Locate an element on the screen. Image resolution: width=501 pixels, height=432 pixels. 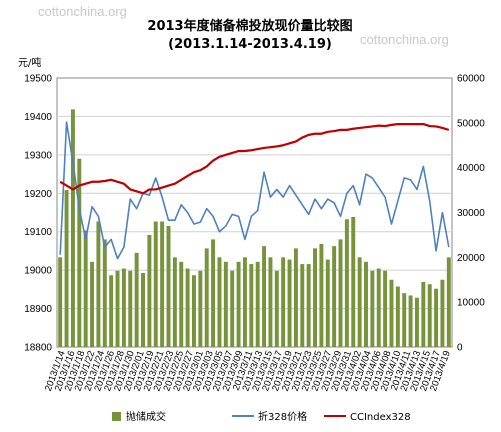
legend-swatch is located at coordinates (116, 416).